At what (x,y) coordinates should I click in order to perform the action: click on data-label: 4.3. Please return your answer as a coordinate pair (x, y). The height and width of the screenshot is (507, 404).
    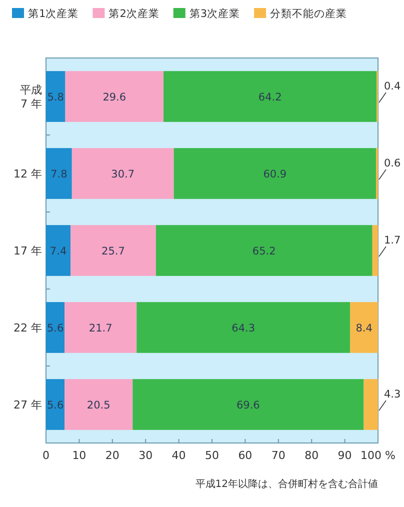
    Looking at the image, I should click on (392, 394).